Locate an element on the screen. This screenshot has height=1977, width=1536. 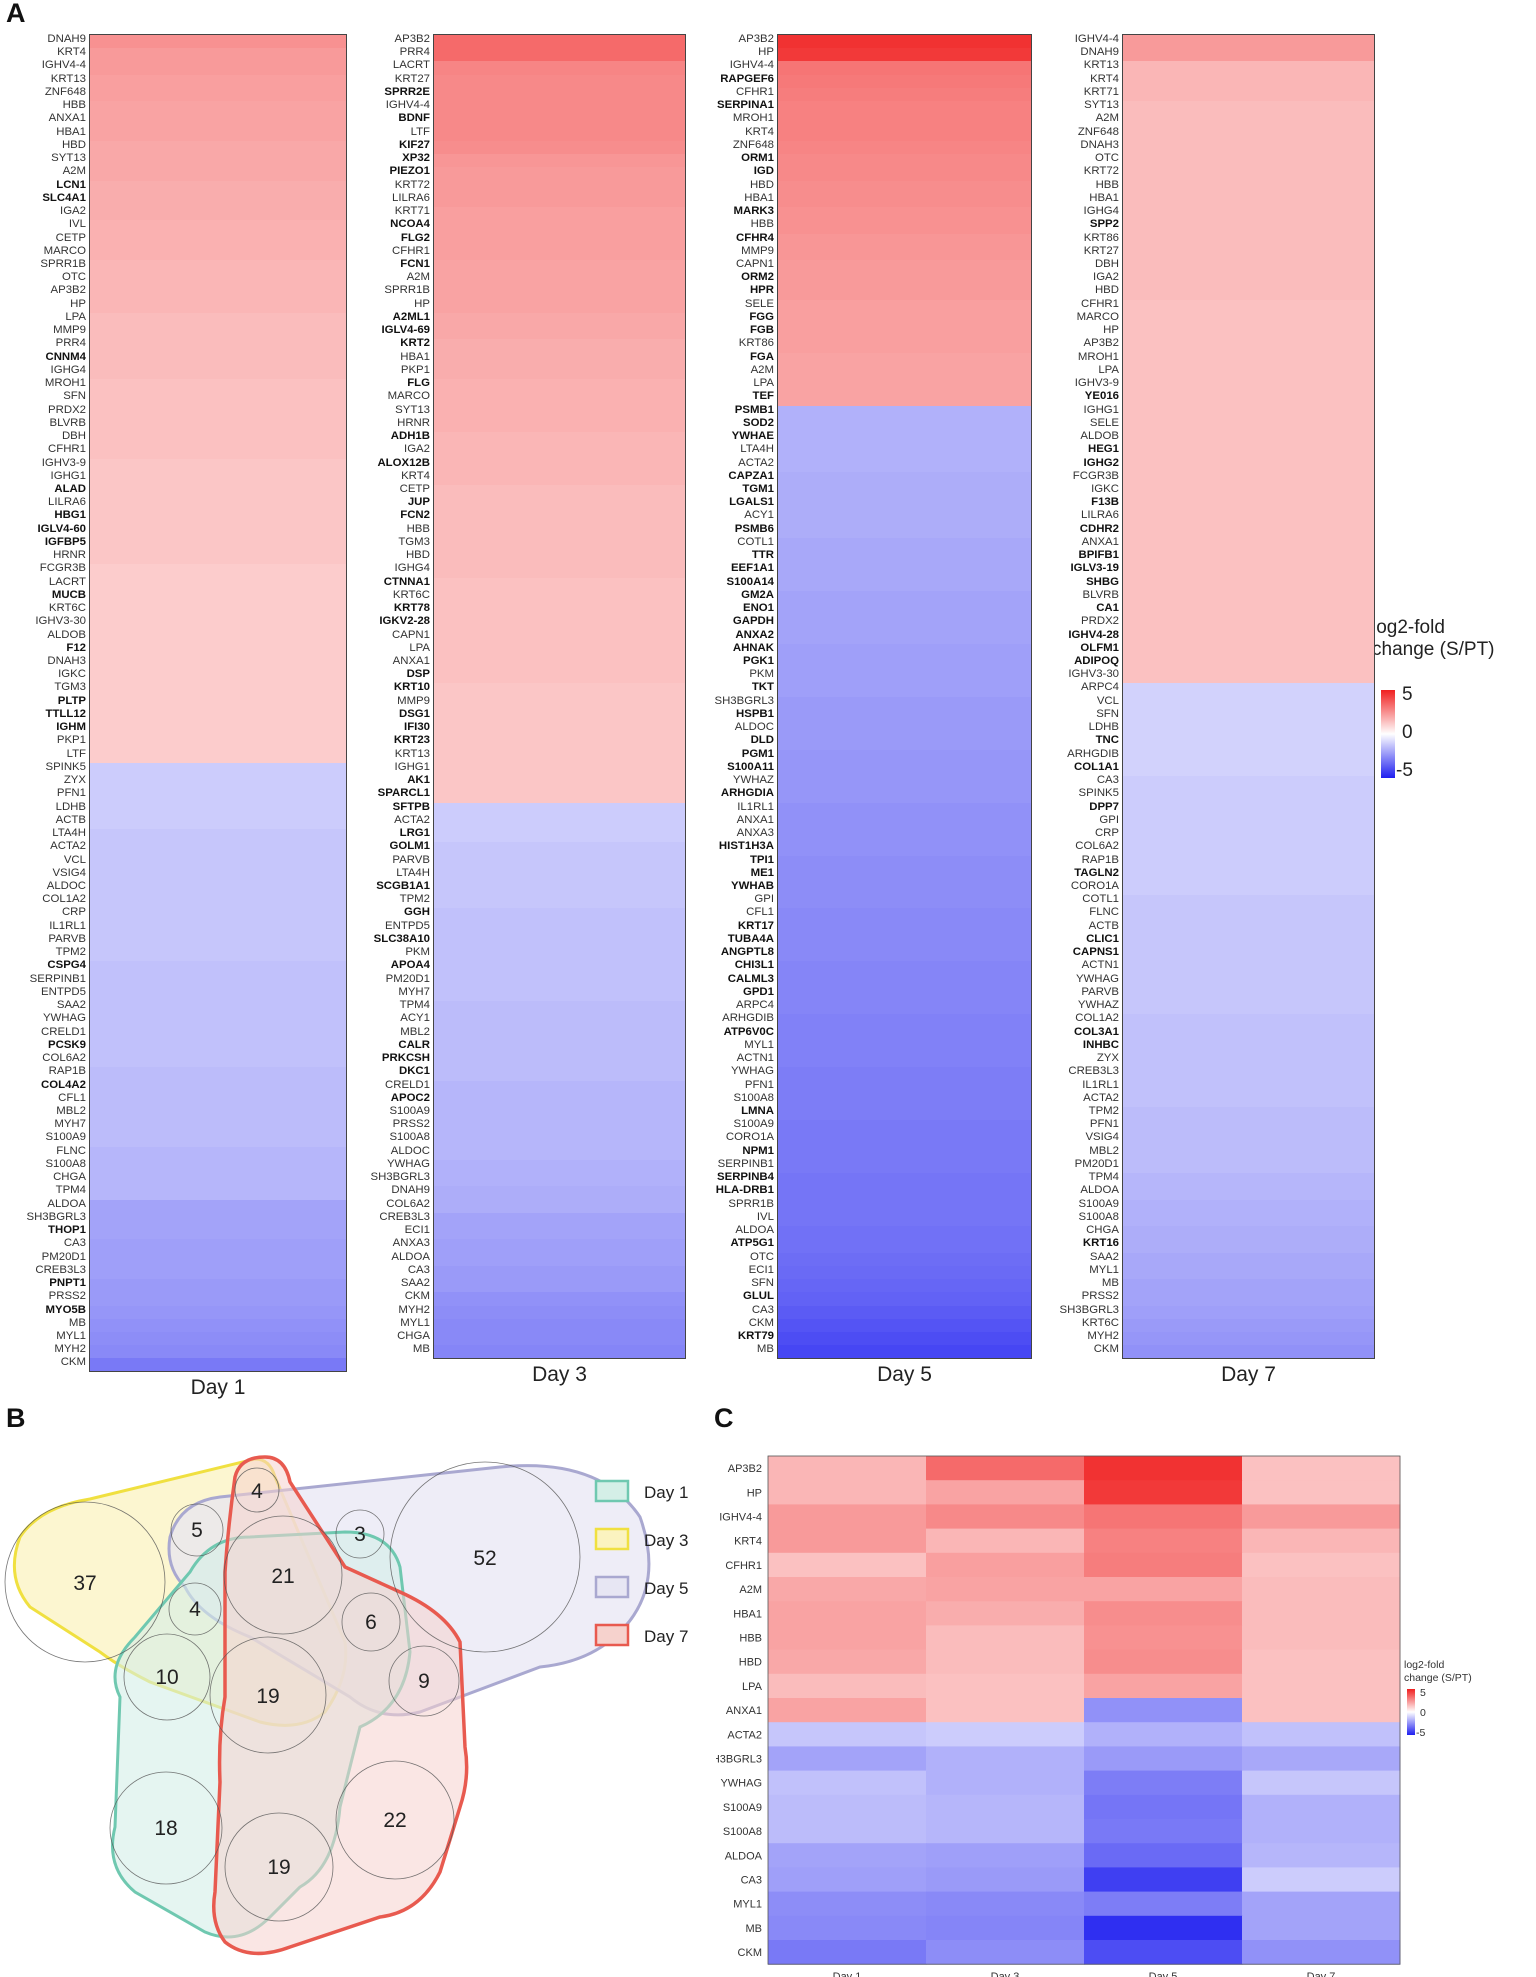
gene-label: CETP is located at coordinates (70, 237).